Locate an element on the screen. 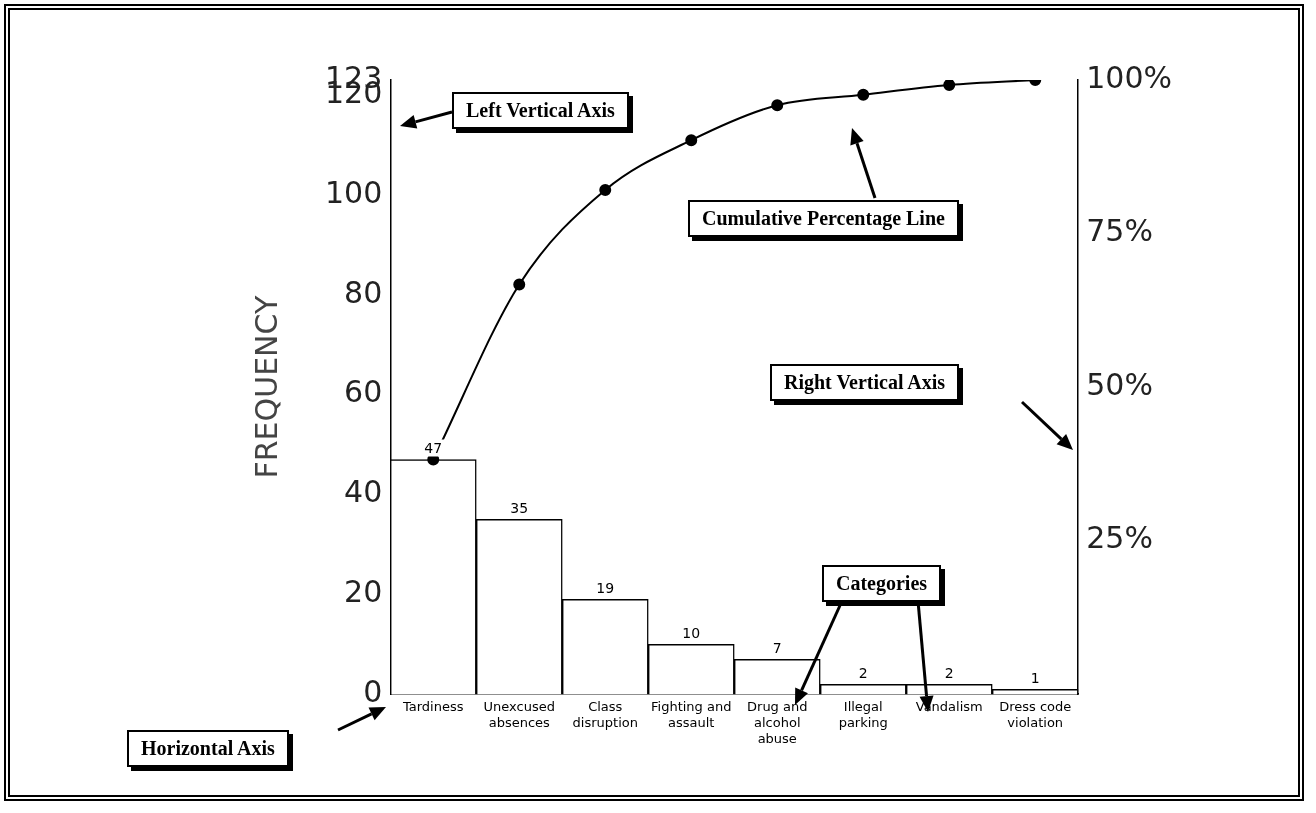 This screenshot has width=1316, height=813. annotation: Categories is located at coordinates (882, 583).